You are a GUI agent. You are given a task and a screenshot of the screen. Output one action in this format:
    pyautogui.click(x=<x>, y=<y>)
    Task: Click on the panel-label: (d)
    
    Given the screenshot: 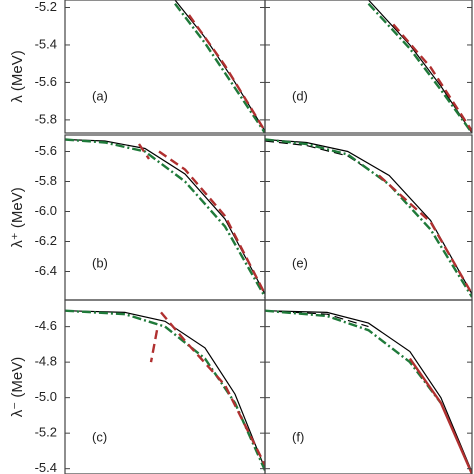 What is the action you would take?
    pyautogui.click(x=300, y=95)
    